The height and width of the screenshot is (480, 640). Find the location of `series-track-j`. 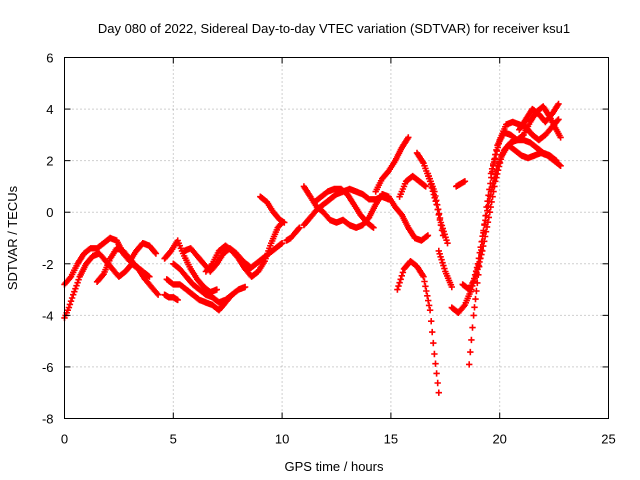

series-track-j is located at coordinates (266, 256).